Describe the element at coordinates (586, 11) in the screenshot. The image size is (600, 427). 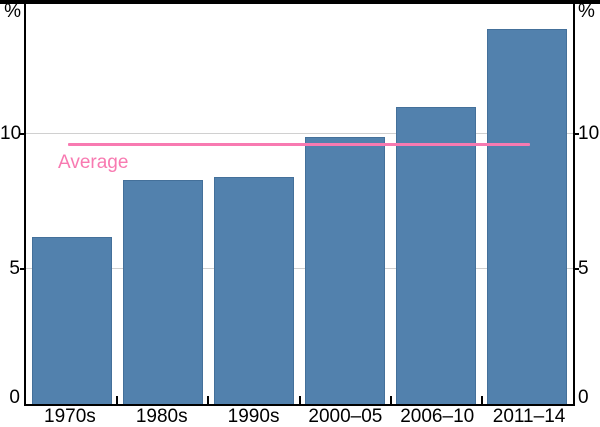
I see `y-axis-unit-right: %` at that location.